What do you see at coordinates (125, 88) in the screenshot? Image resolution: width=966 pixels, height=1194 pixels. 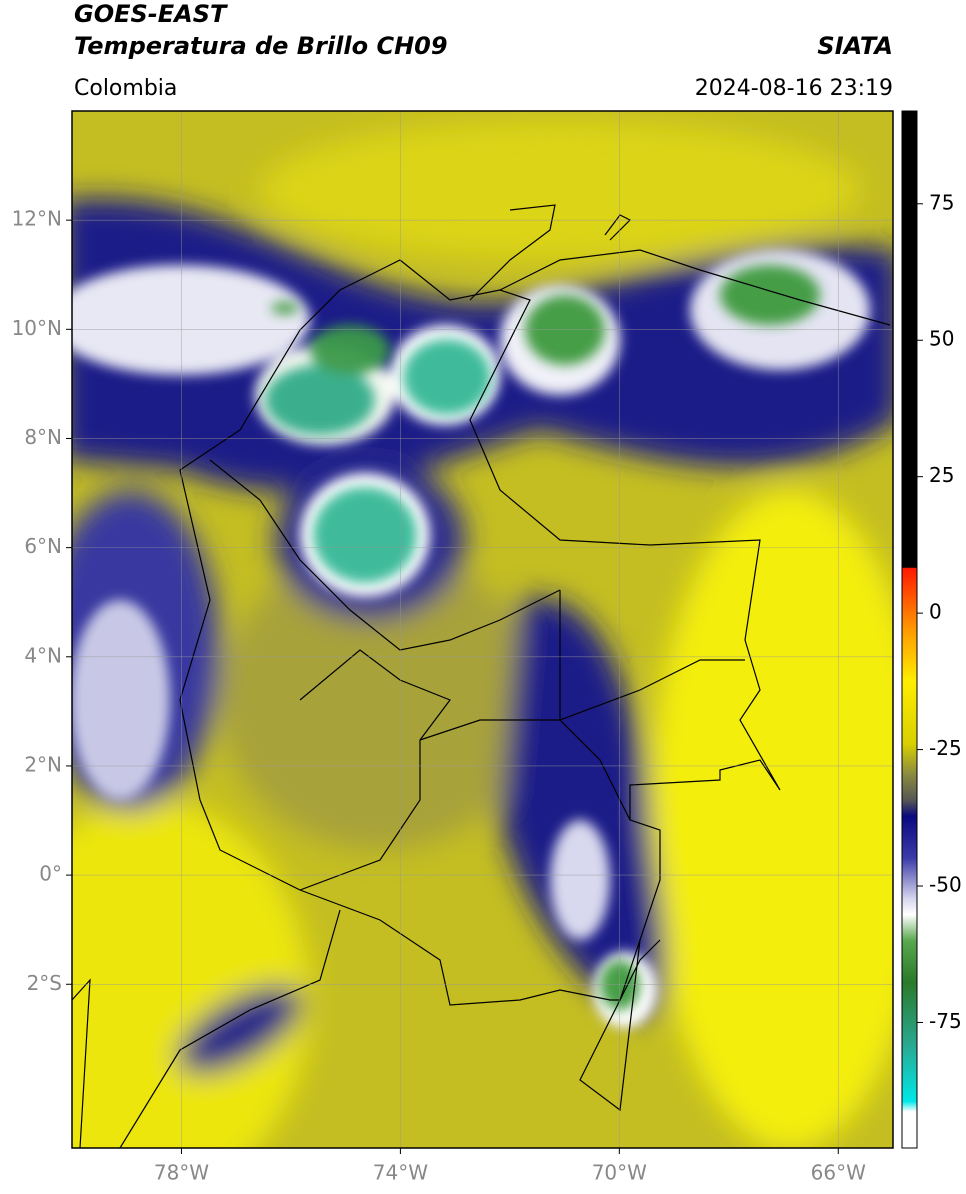 I see `region: Colombia` at bounding box center [125, 88].